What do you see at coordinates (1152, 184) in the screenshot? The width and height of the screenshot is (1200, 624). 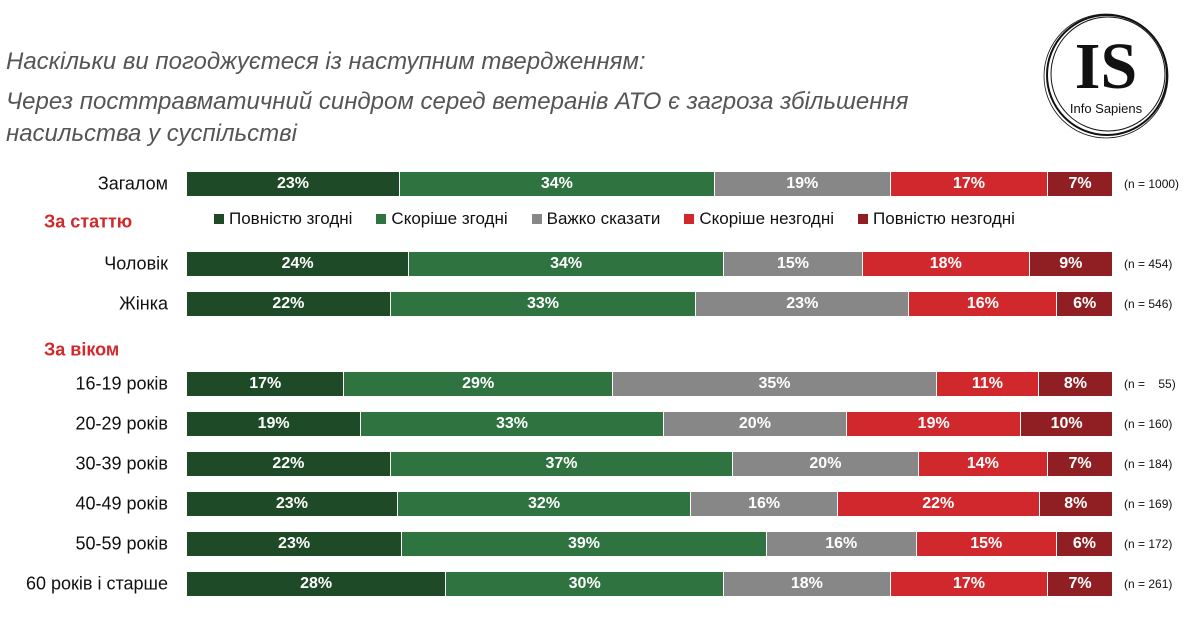 I see `sample-size: (n = 1000)` at bounding box center [1152, 184].